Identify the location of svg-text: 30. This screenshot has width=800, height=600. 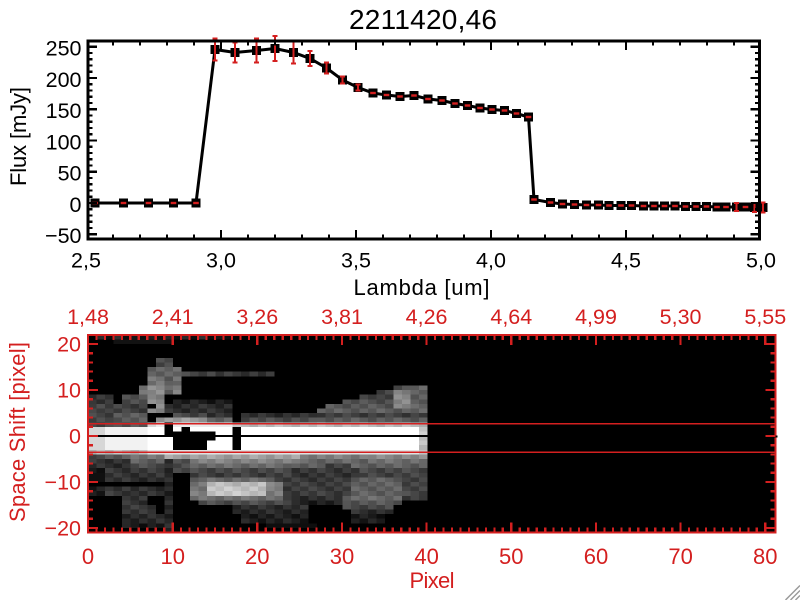
(342, 556).